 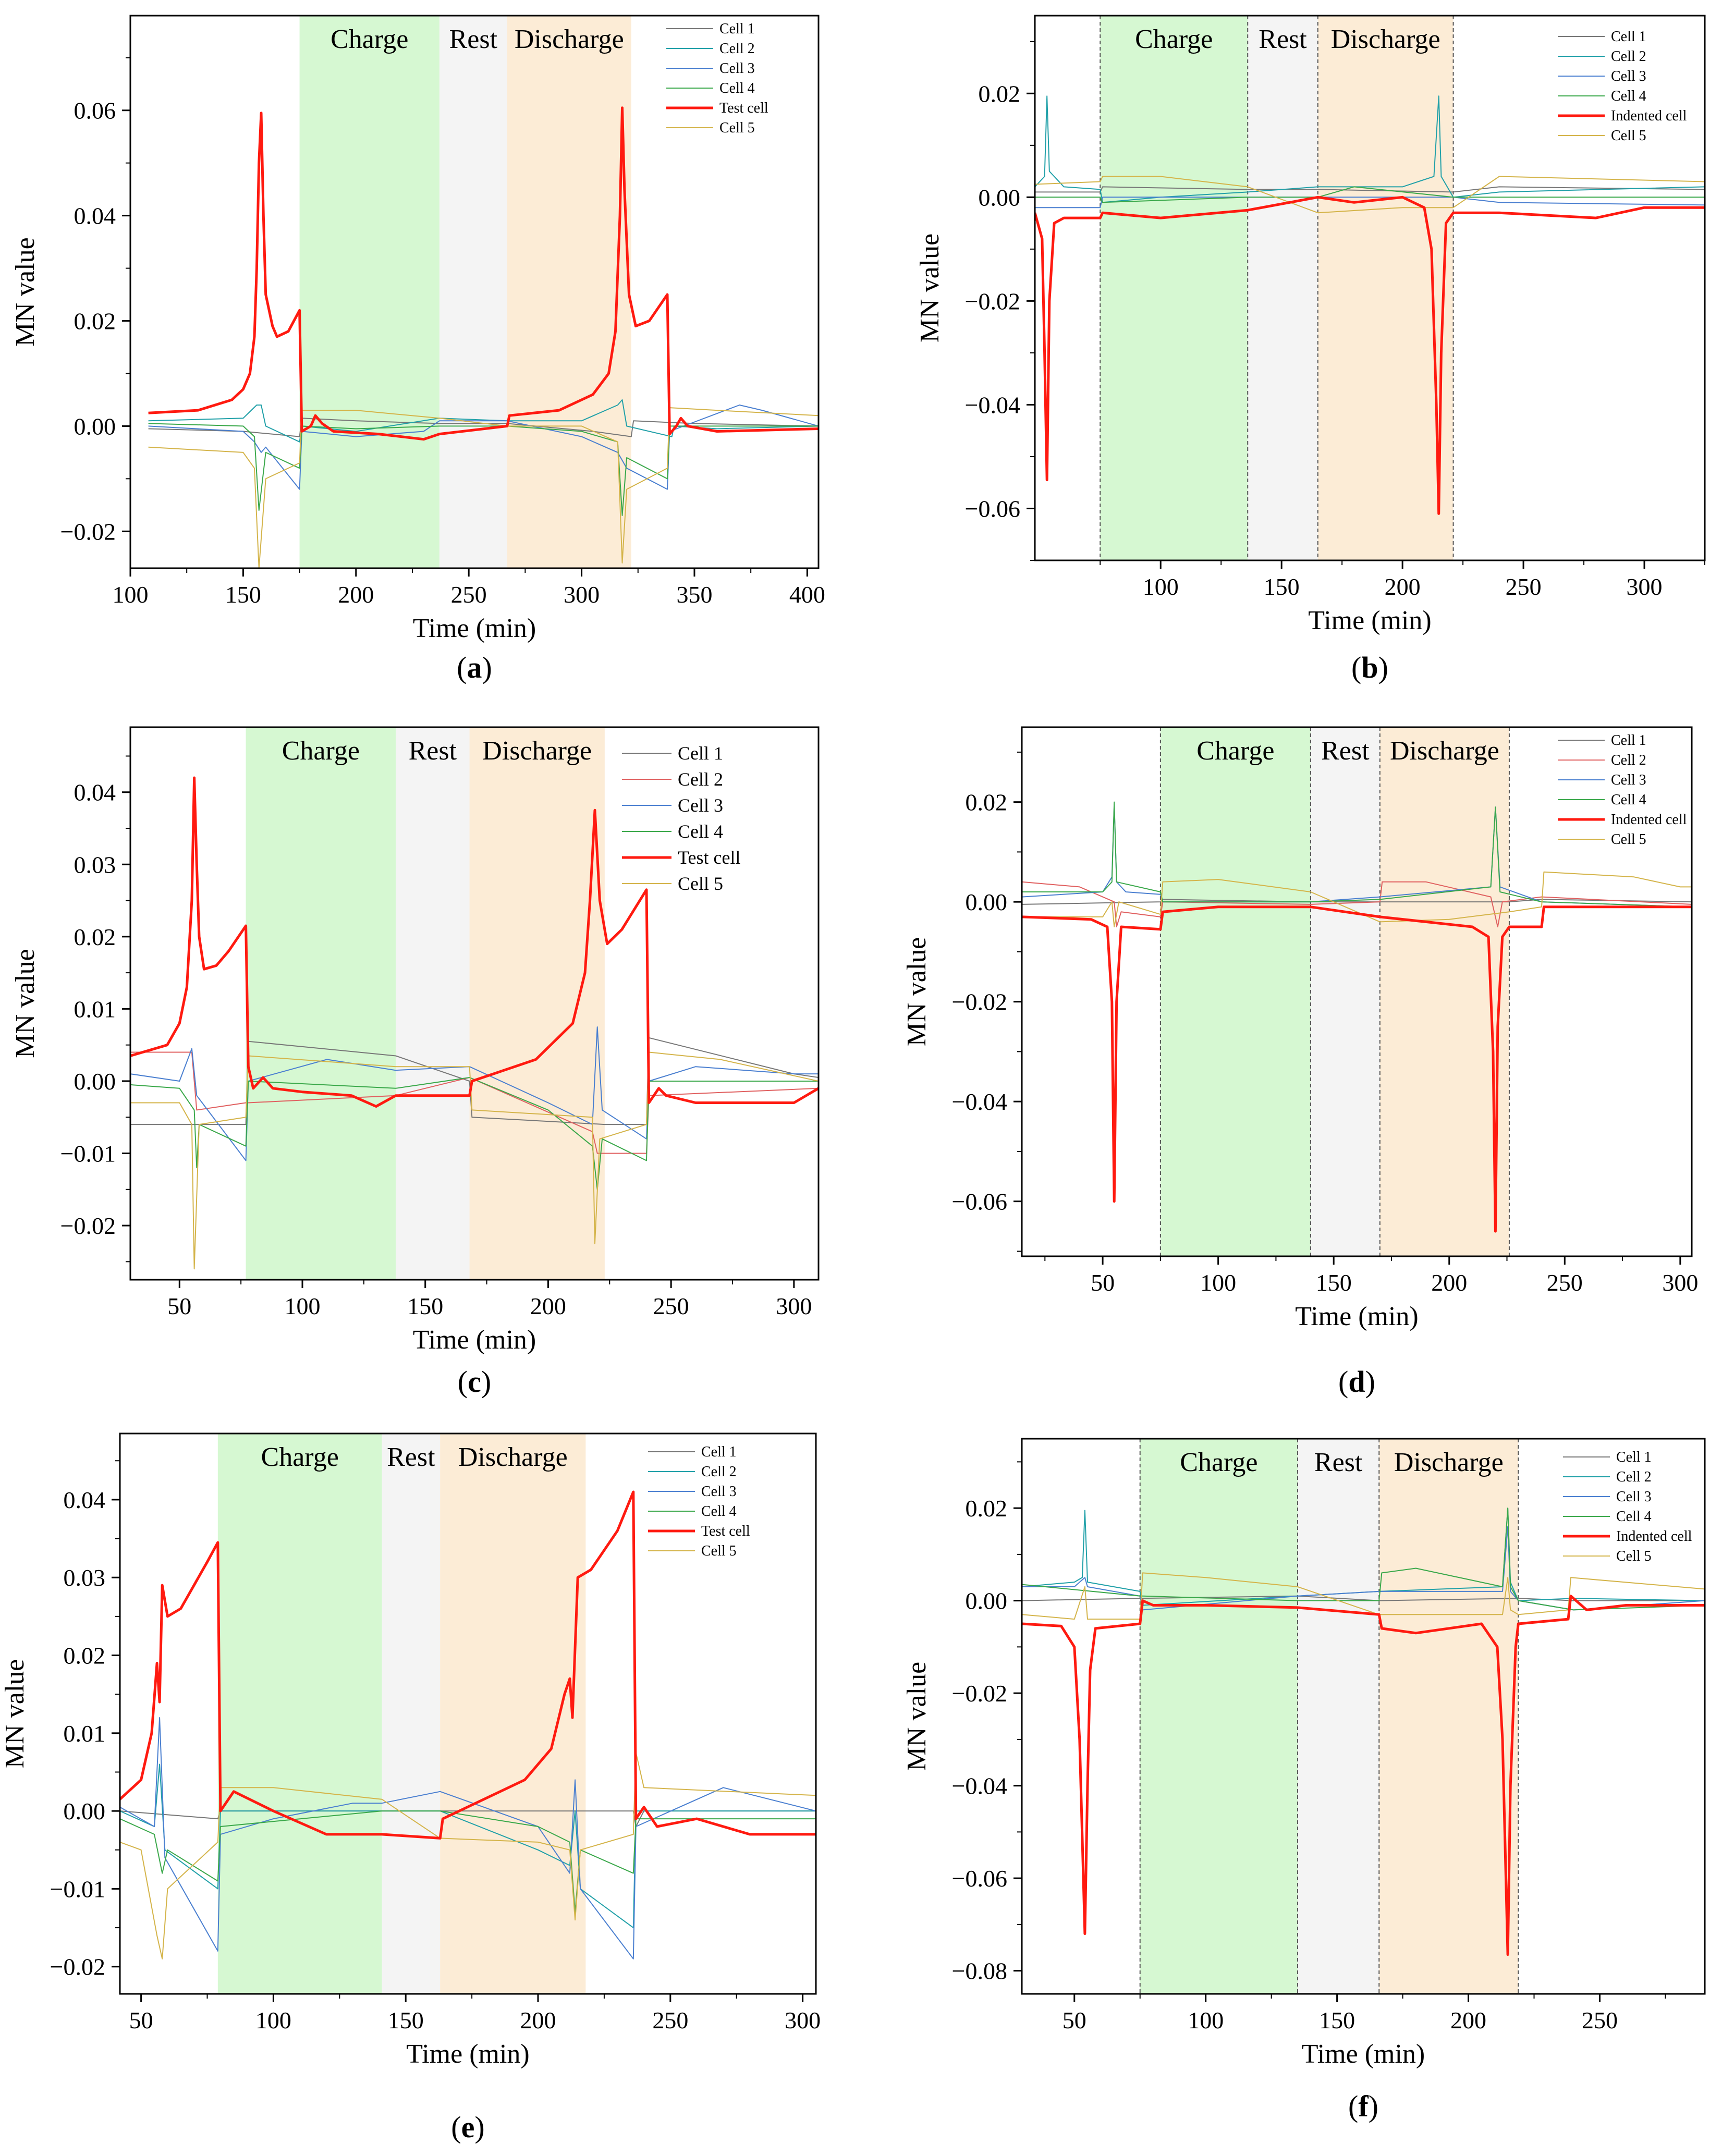 What do you see at coordinates (992, 404) in the screenshot?
I see `y-tick-label: −0.04` at bounding box center [992, 404].